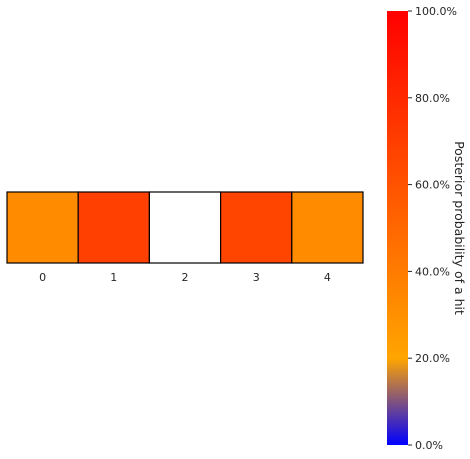 This screenshot has width=470, height=459. I want to click on colorbar-label: Posterior probability of a hit, so click(459, 228).